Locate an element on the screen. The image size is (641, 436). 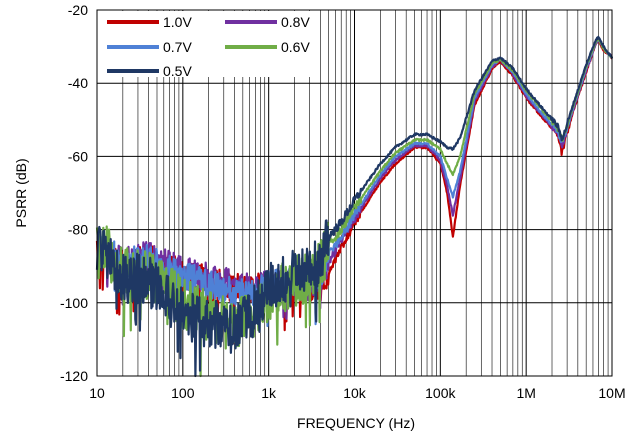
legend-label: 0.8V is located at coordinates (295, 22).